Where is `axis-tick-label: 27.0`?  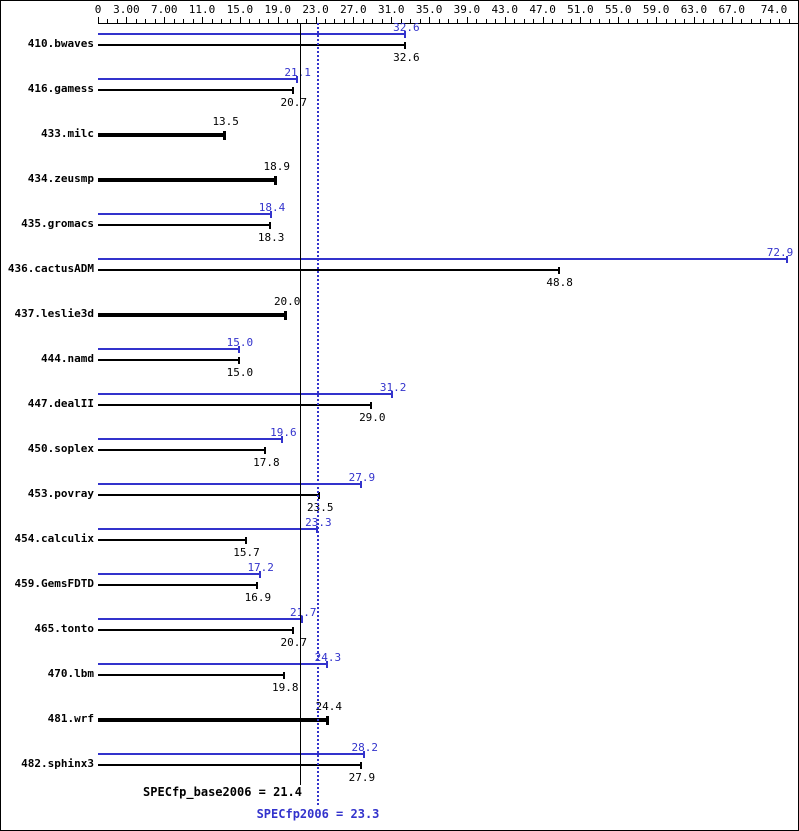
axis-tick-label: 27.0 is located at coordinates (353, 9).